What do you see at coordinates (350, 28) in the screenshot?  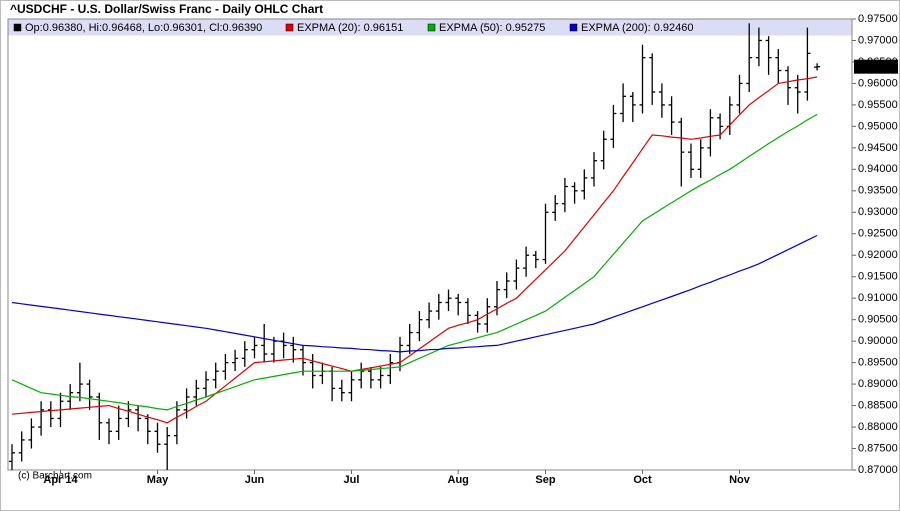 I see `legend-label: EXPMA (20): 0.96151` at bounding box center [350, 28].